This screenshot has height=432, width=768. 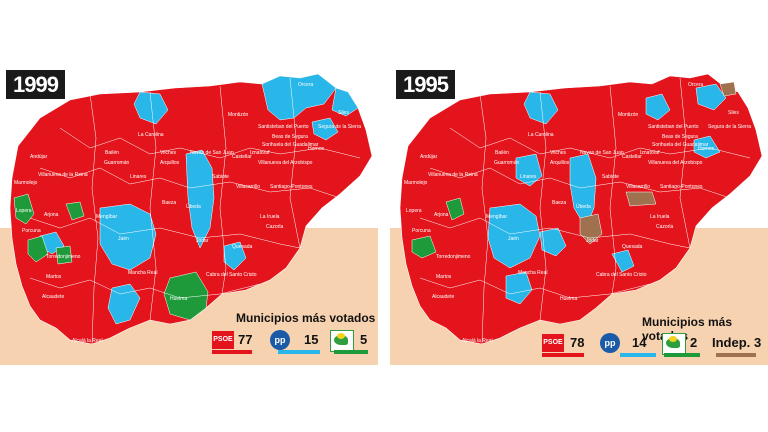 I want to click on label-porcuna: Porcuna, so click(x=31, y=231).